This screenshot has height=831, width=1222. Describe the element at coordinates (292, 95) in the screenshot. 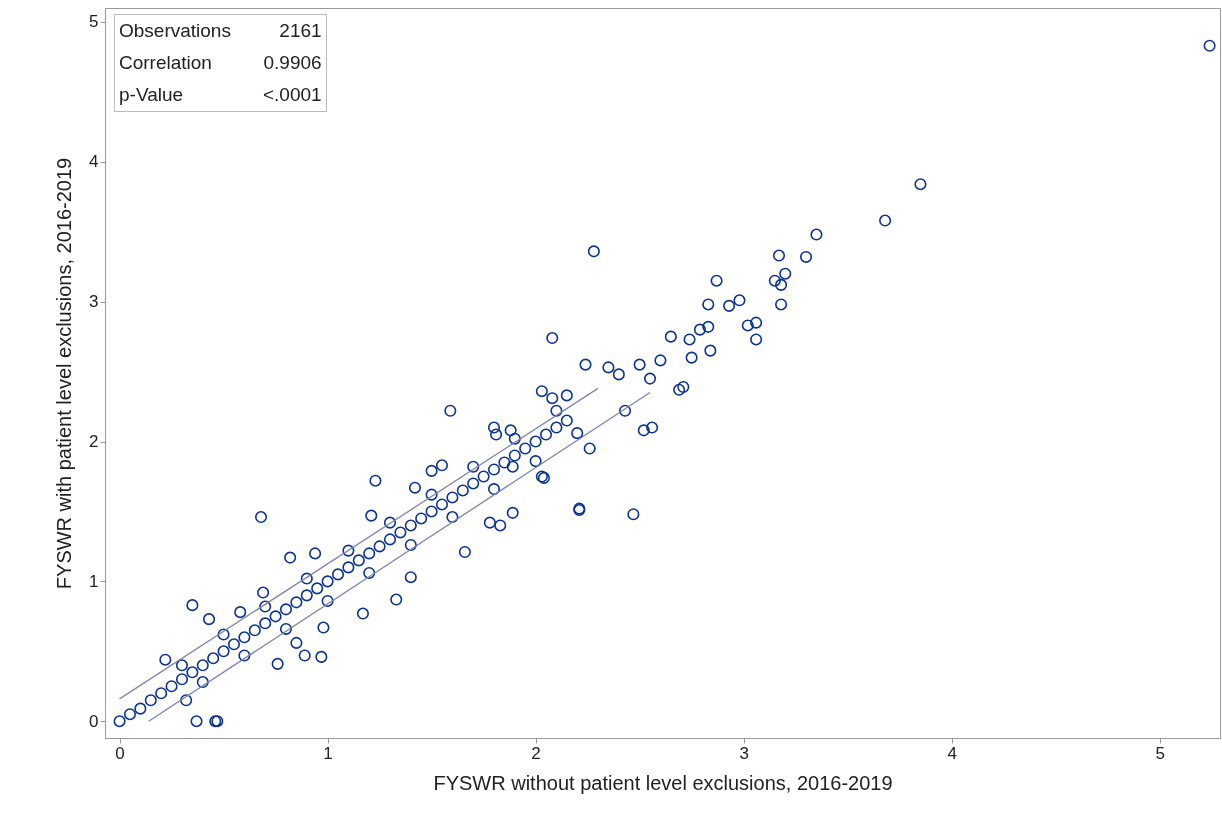

I see `annotation: <.0001` at that location.